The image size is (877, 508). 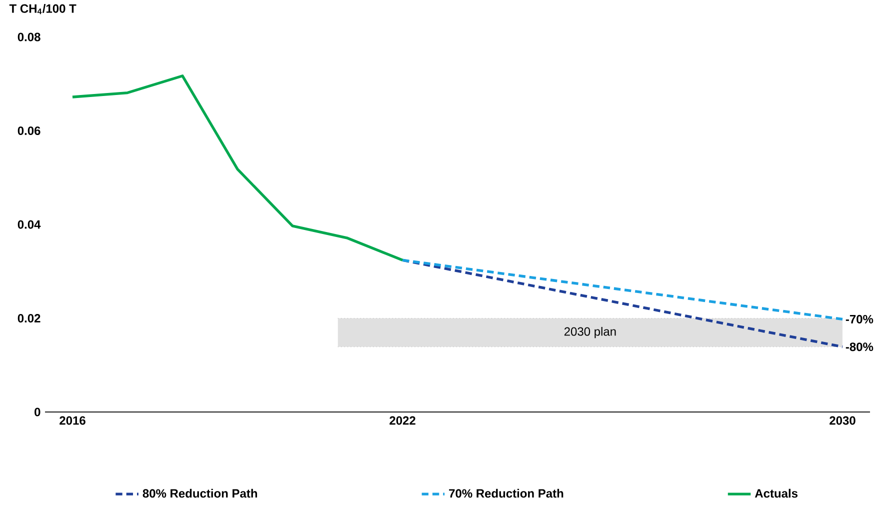 What do you see at coordinates (29, 224) in the screenshot?
I see `y-tick-label: 0.04` at bounding box center [29, 224].